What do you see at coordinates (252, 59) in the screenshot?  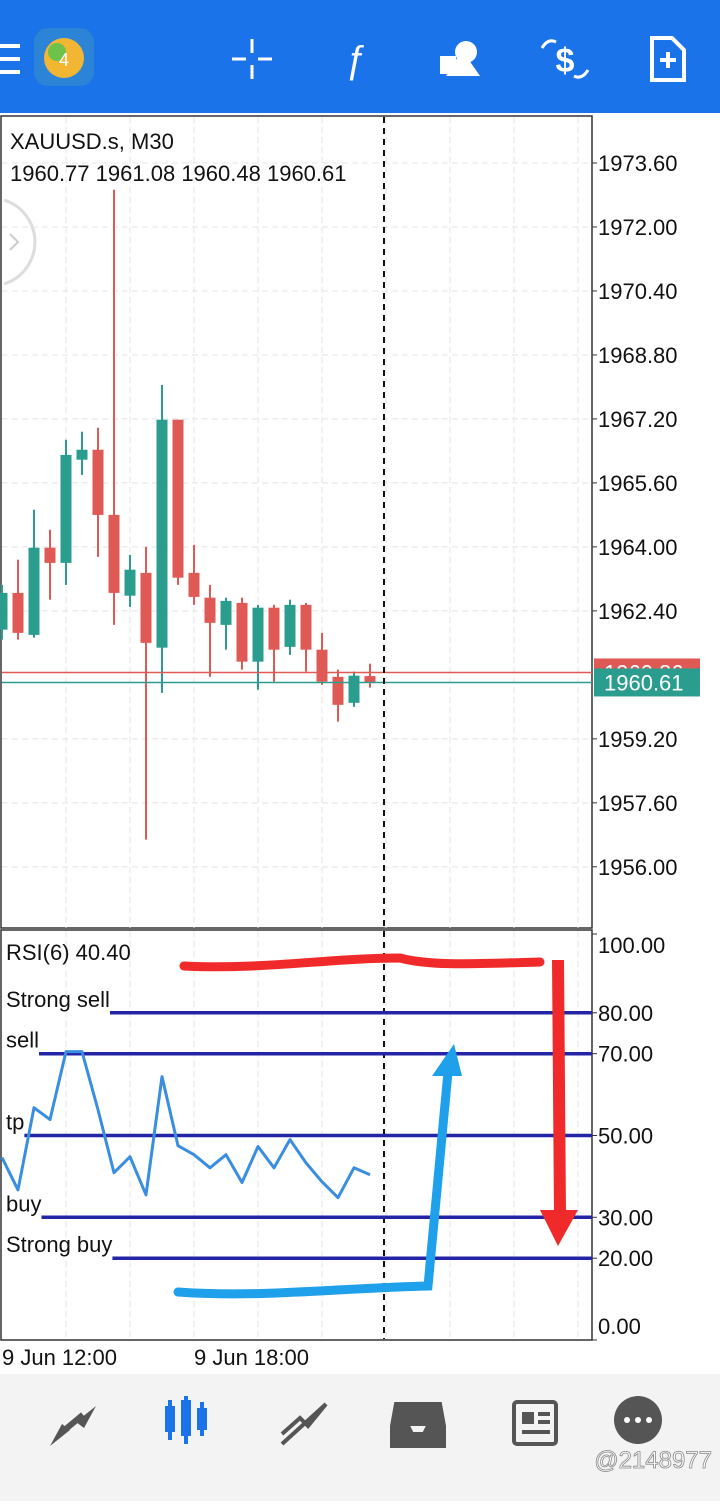 I see `crosshair-button` at bounding box center [252, 59].